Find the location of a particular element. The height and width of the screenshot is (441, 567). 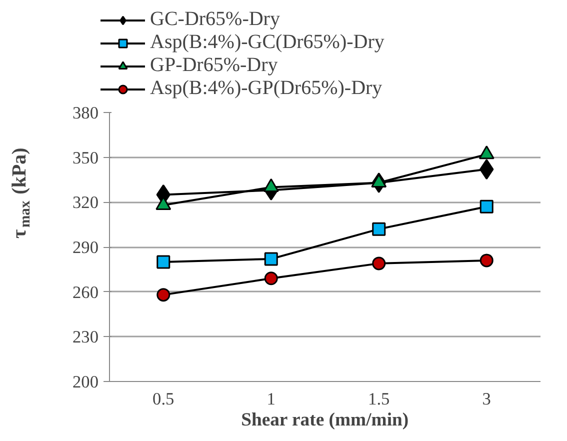

legend-label: Asp(B:4%)-GC(Dr65%)-Dry is located at coordinates (267, 42).